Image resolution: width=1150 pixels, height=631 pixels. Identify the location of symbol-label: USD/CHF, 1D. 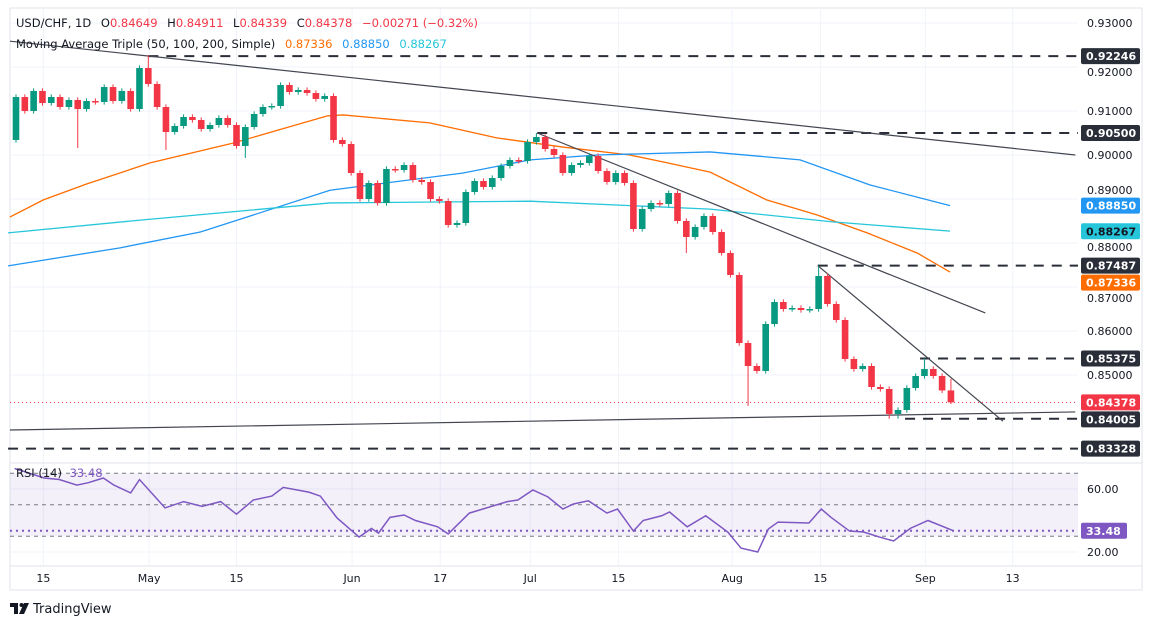
(53, 23).